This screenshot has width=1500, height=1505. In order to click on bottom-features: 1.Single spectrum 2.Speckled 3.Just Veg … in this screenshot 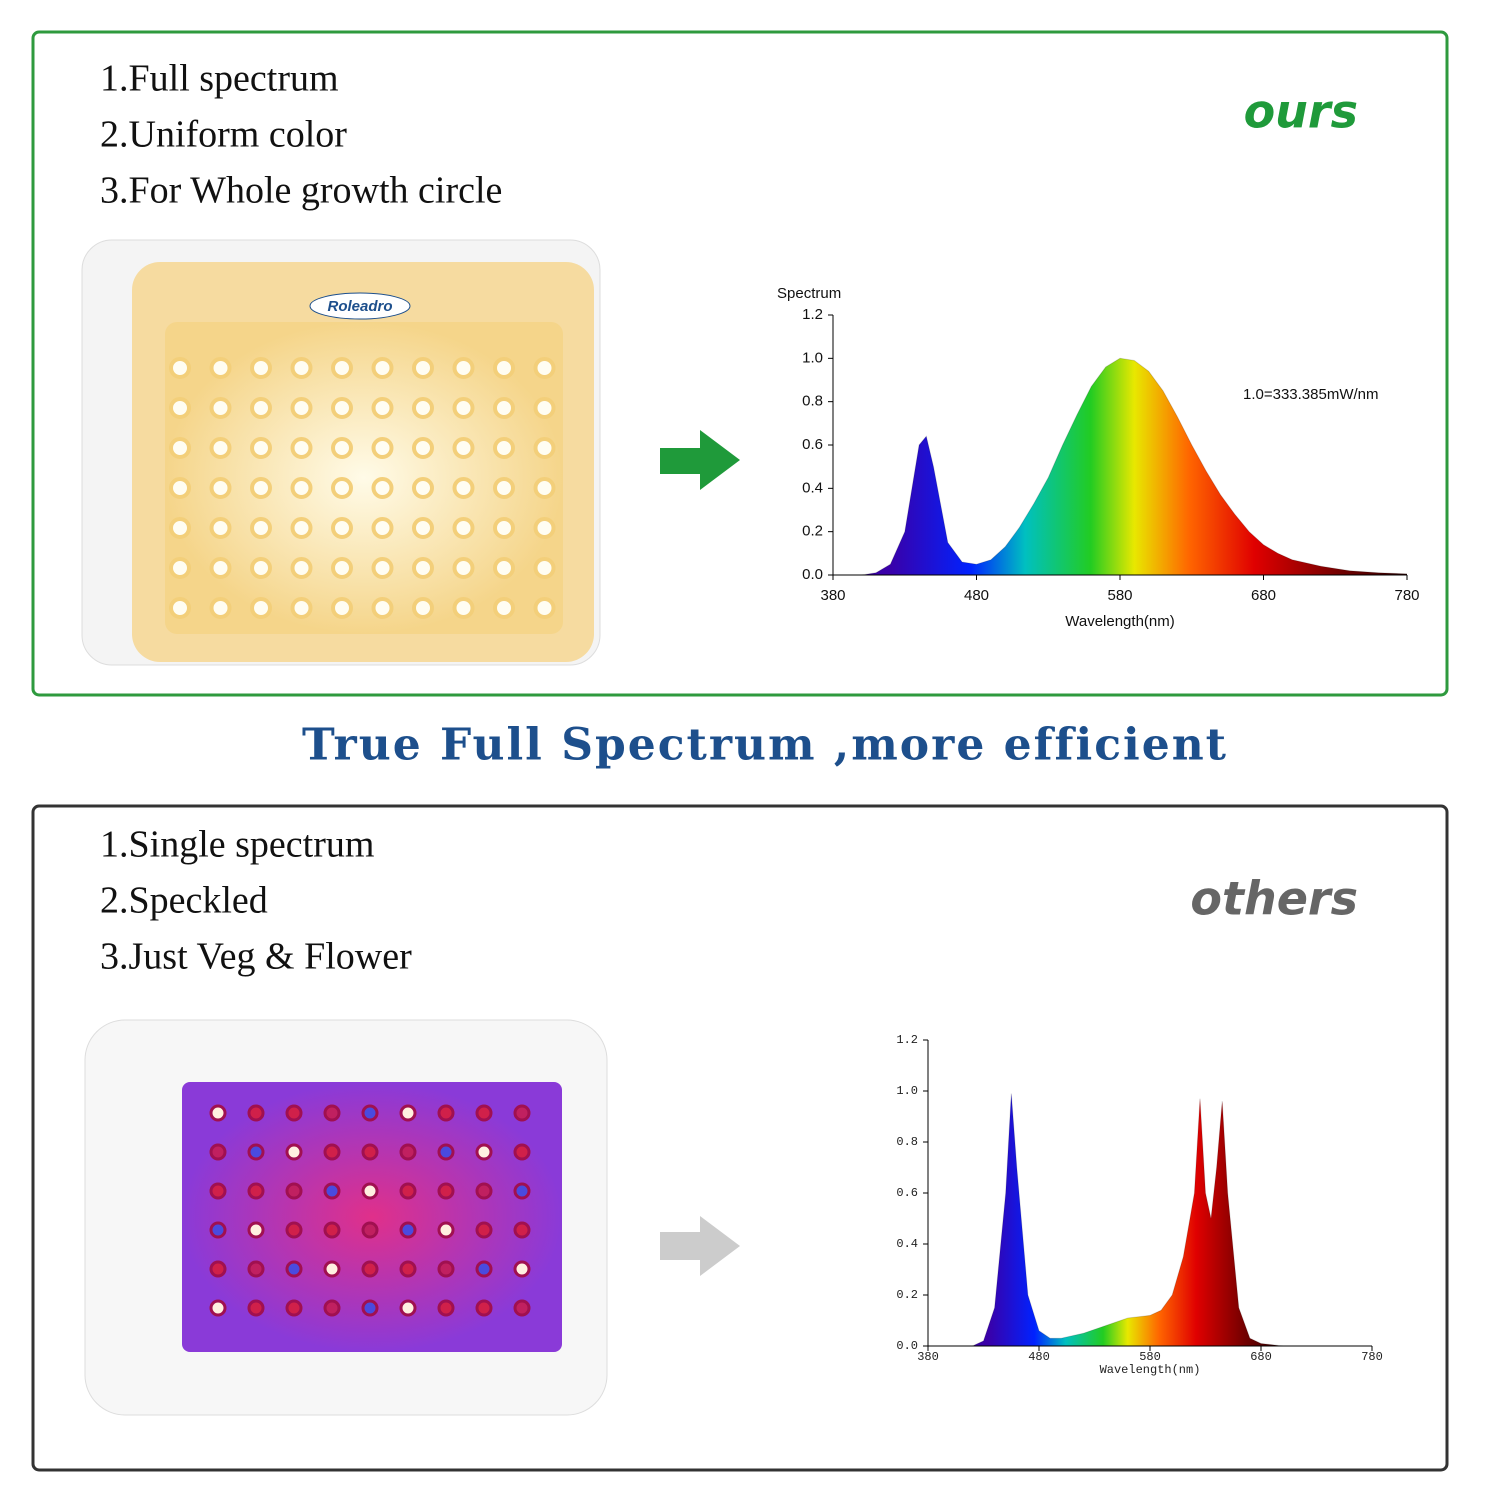, I will do `click(256, 901)`.